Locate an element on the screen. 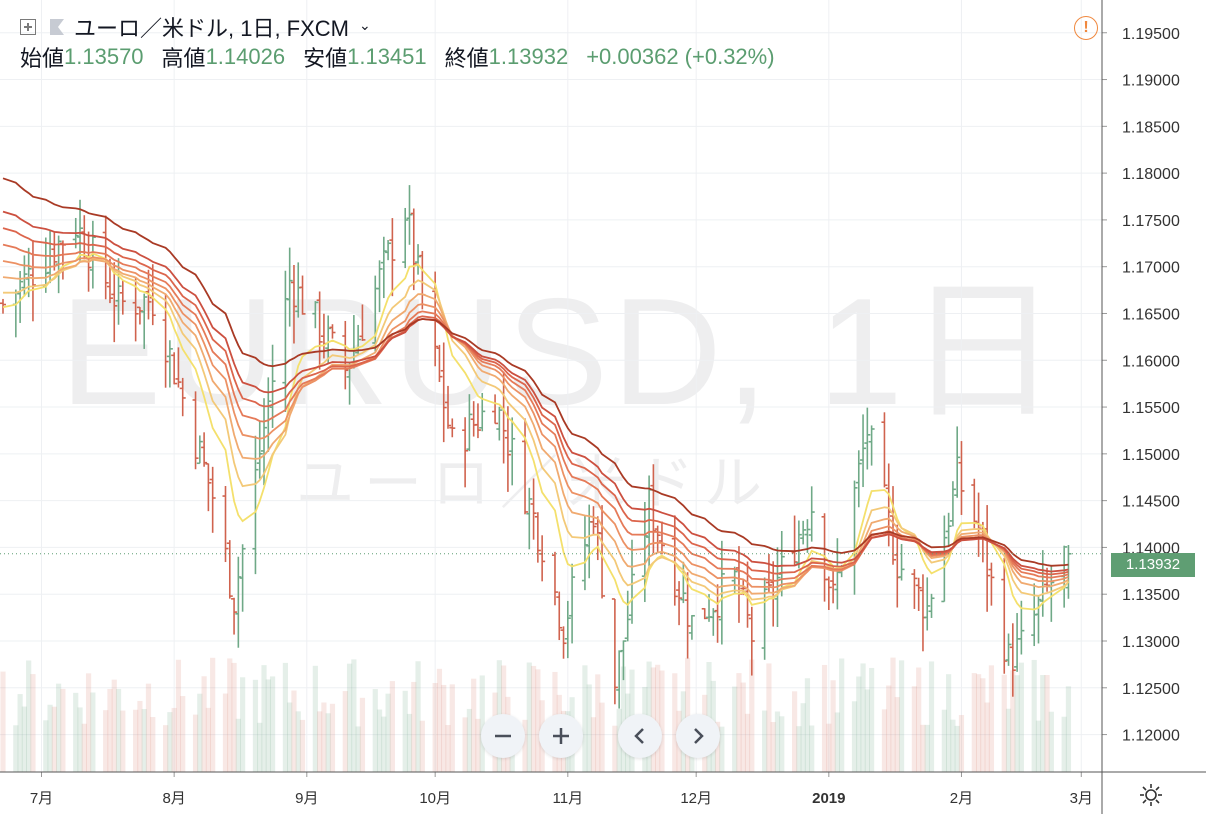 The height and width of the screenshot is (814, 1206). symbol-title: ユーロ／米ドル, 1日, FXCM is located at coordinates (212, 28).